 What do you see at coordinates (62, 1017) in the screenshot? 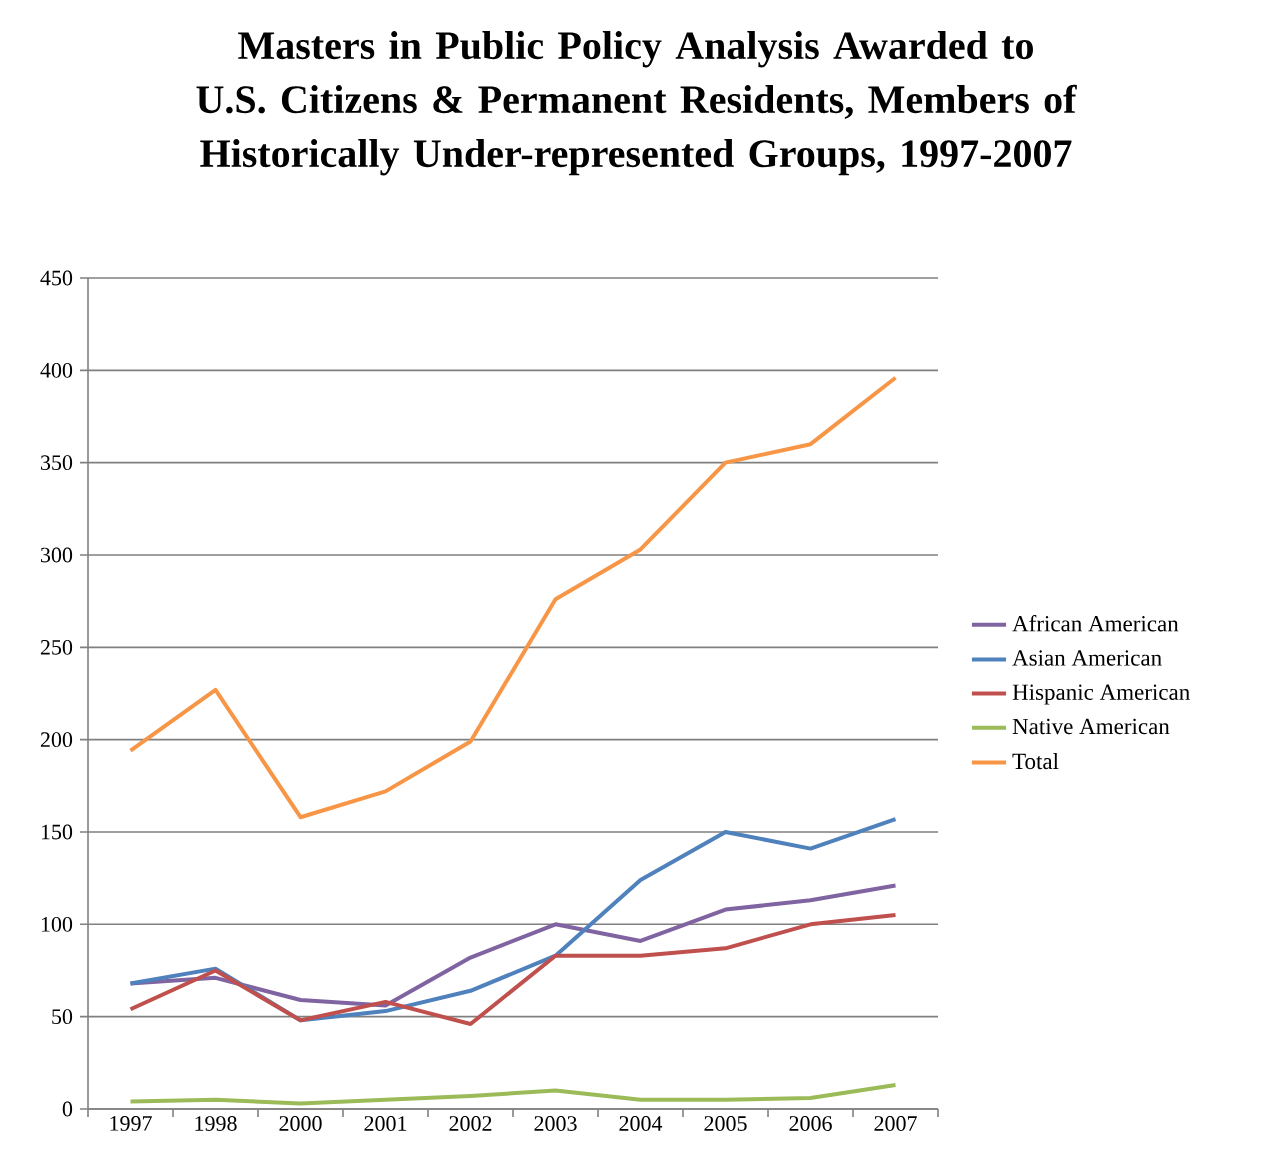
I see `y-tick-label: 50` at bounding box center [62, 1017].